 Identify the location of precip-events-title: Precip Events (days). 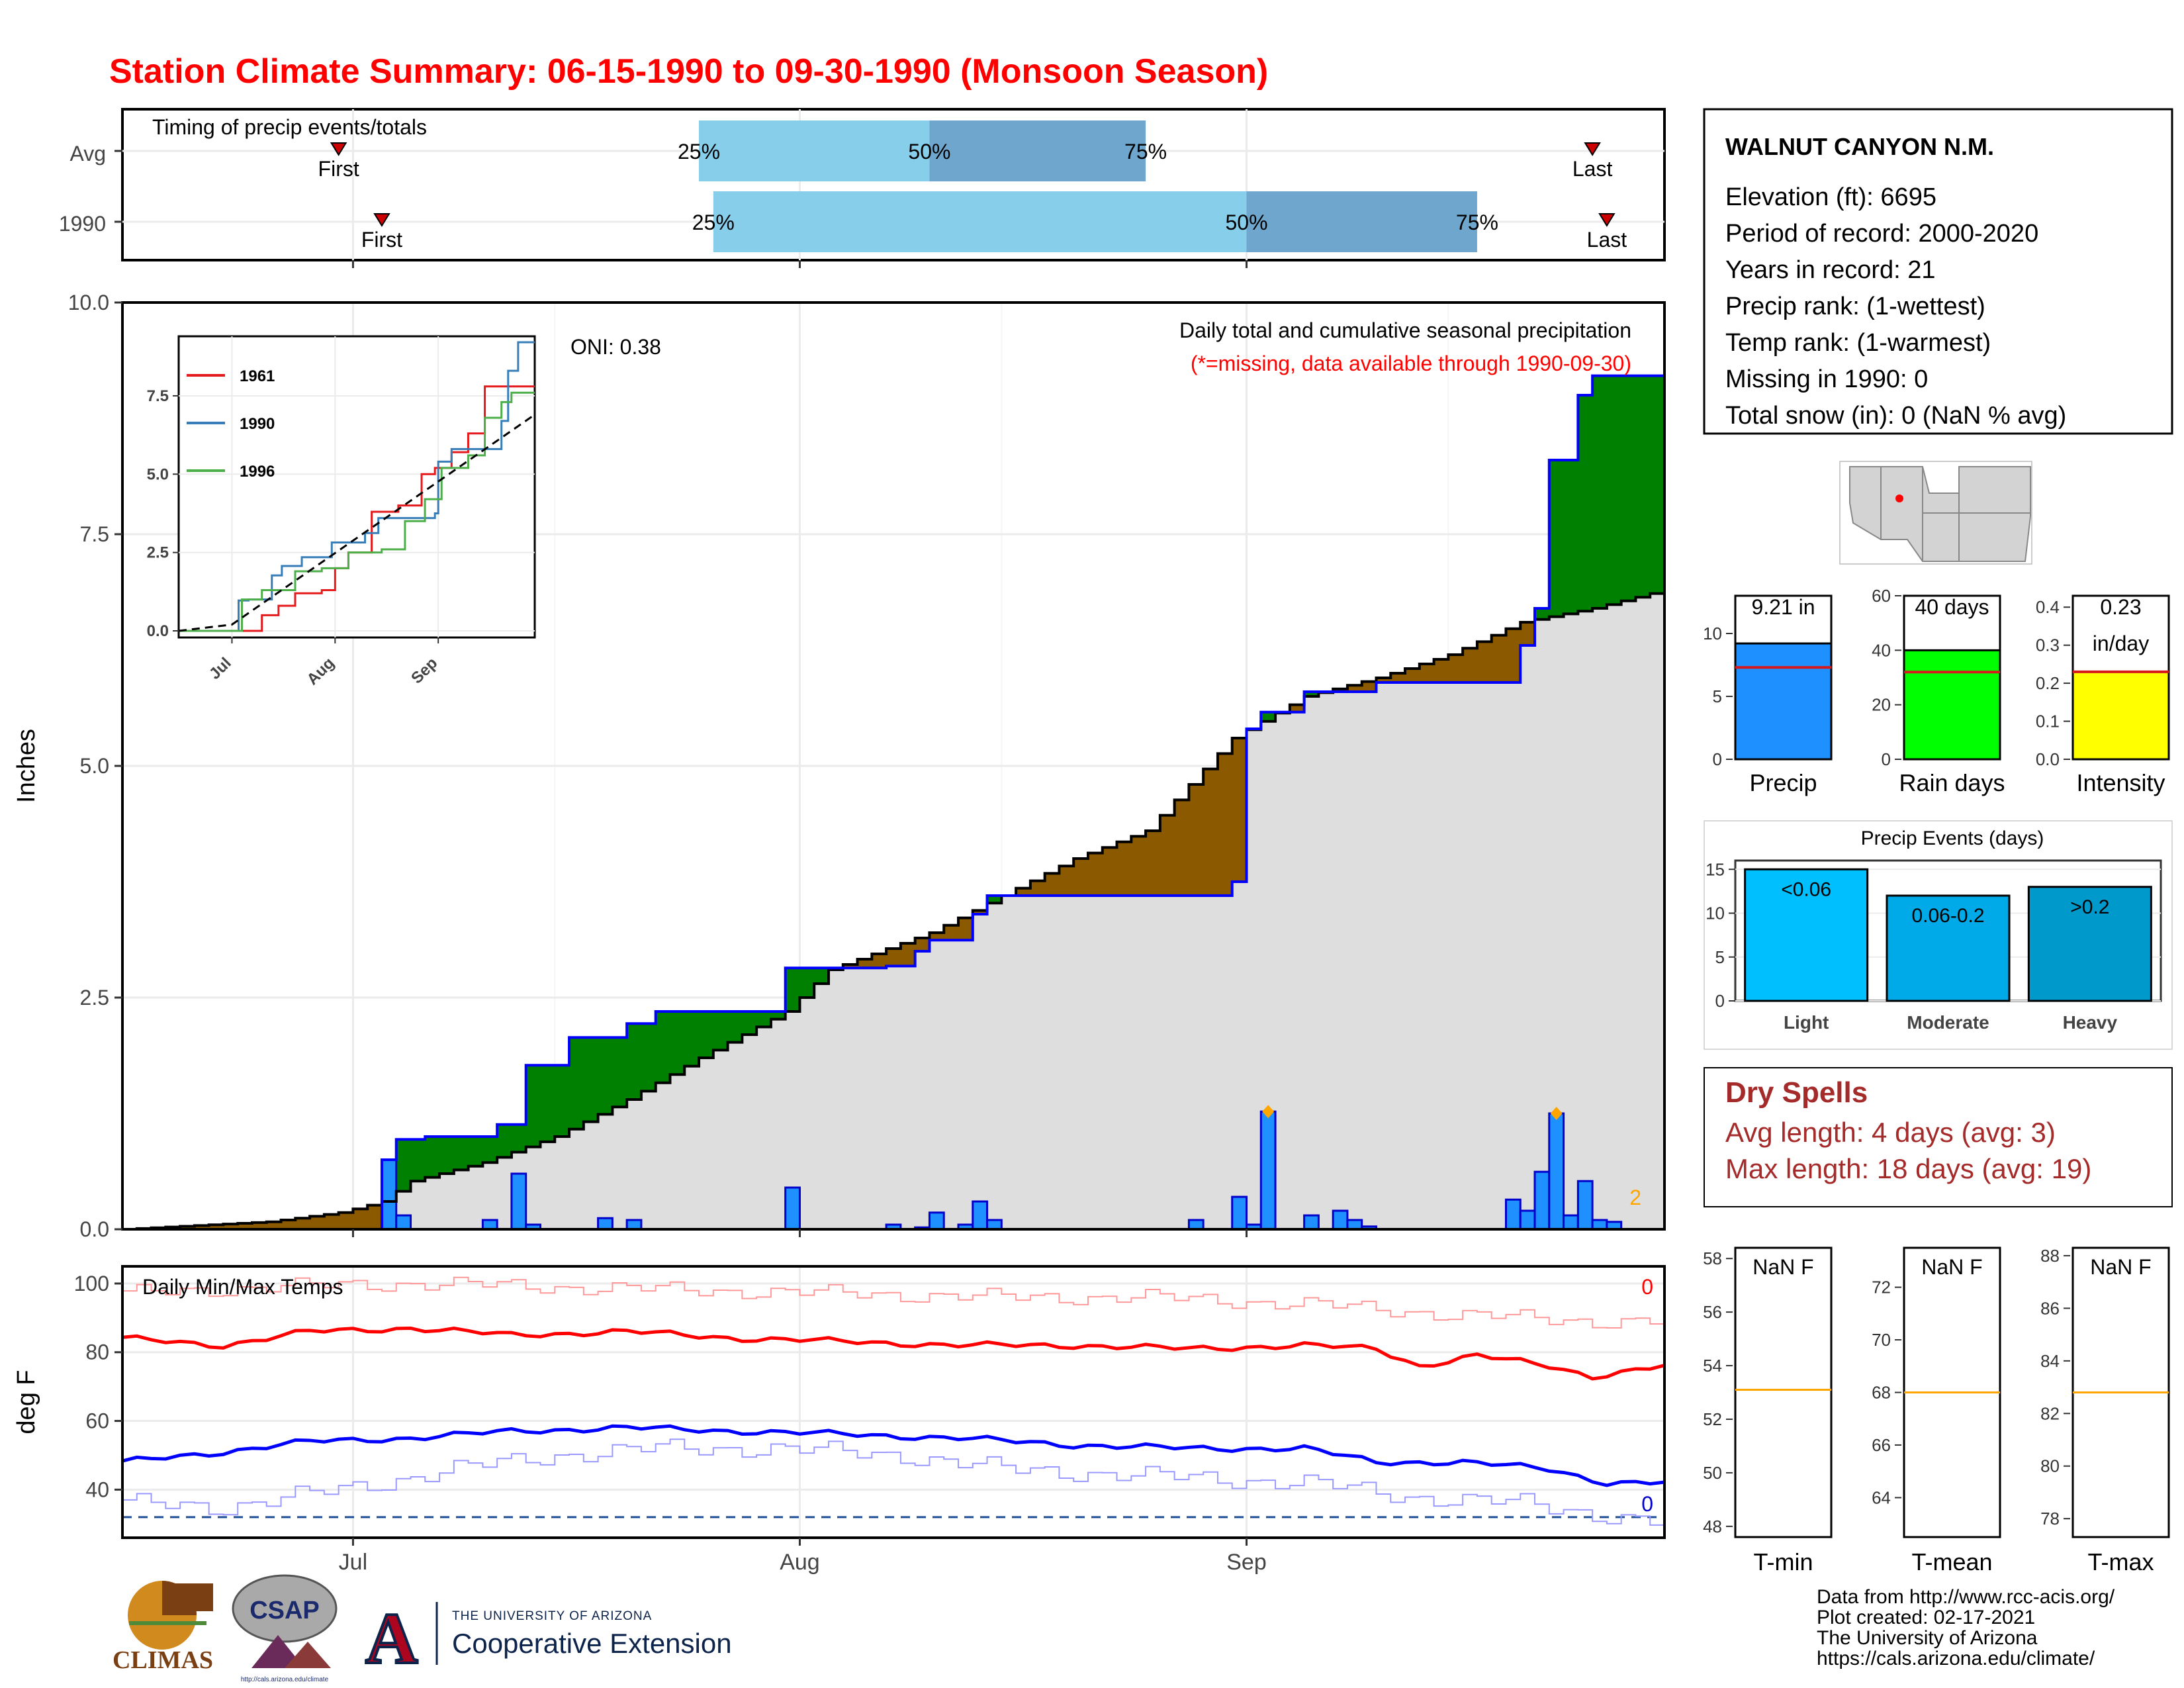
(1952, 838).